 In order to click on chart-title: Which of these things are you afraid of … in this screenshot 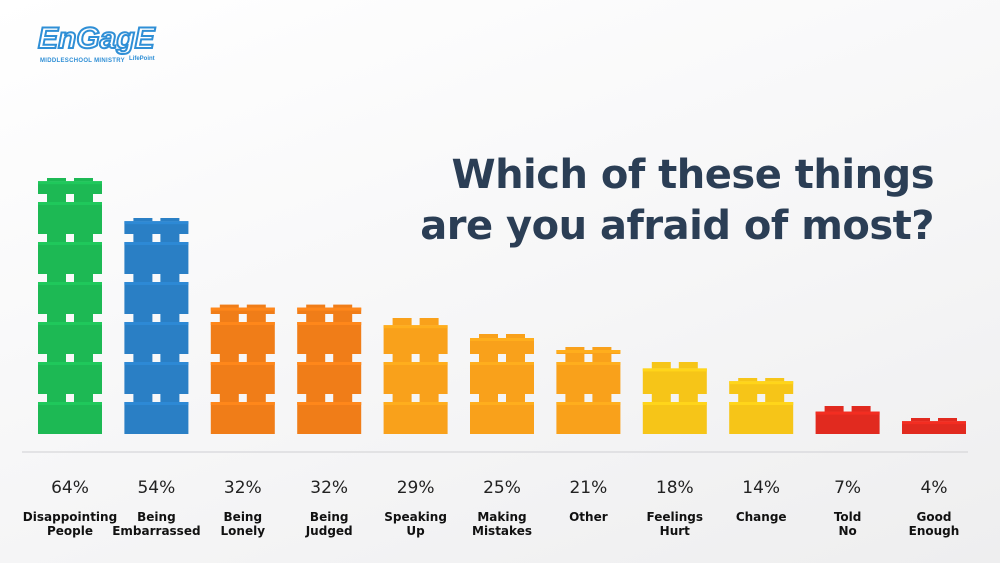, I will do `click(677, 201)`.